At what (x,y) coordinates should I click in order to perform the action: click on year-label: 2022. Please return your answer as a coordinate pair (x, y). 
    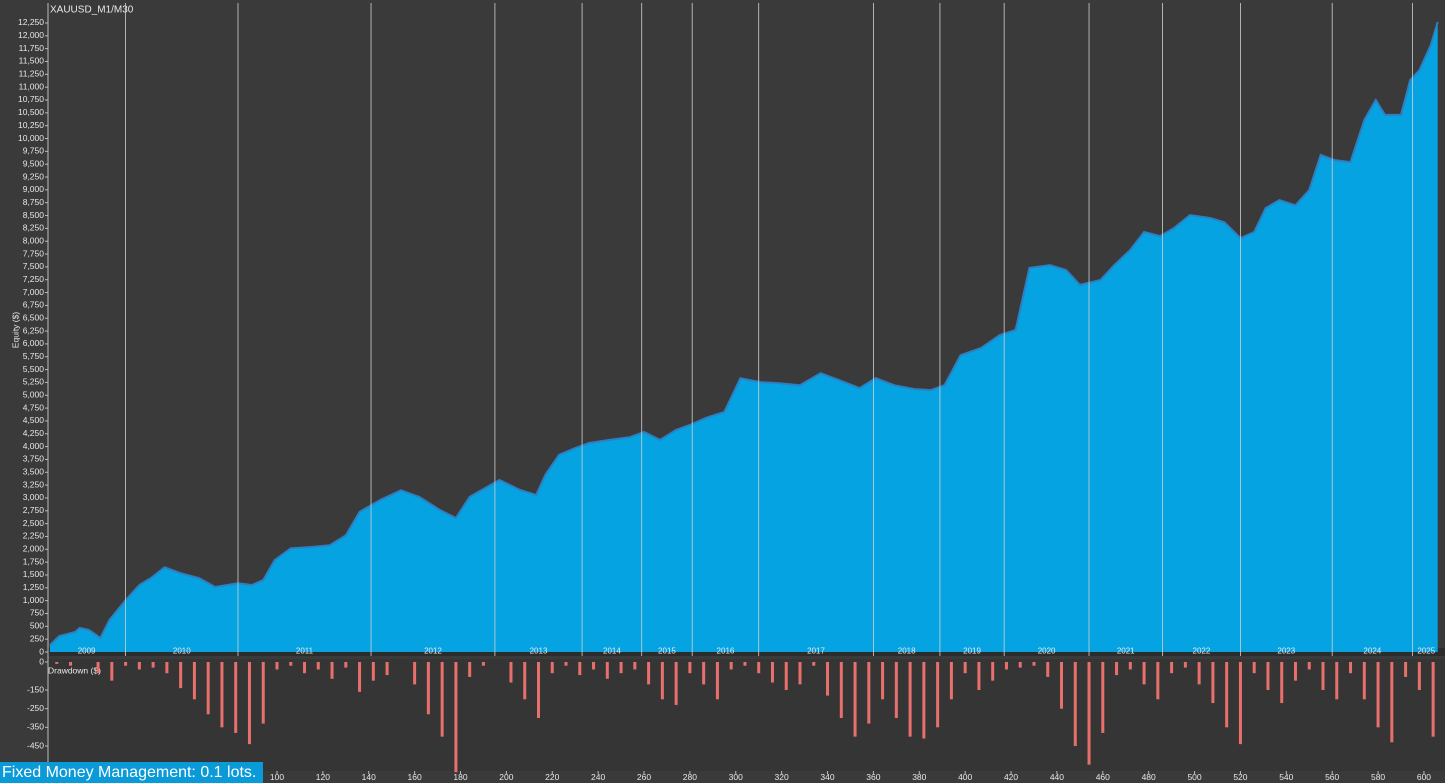
    Looking at the image, I should click on (1202, 651).